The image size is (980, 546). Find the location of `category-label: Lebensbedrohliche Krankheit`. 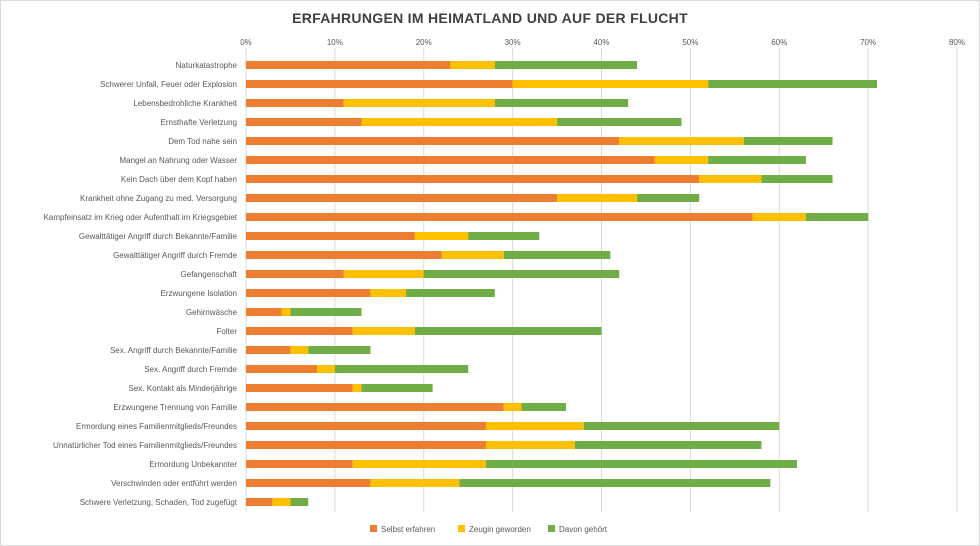

category-label: Lebensbedrohliche Krankheit is located at coordinates (185, 103).